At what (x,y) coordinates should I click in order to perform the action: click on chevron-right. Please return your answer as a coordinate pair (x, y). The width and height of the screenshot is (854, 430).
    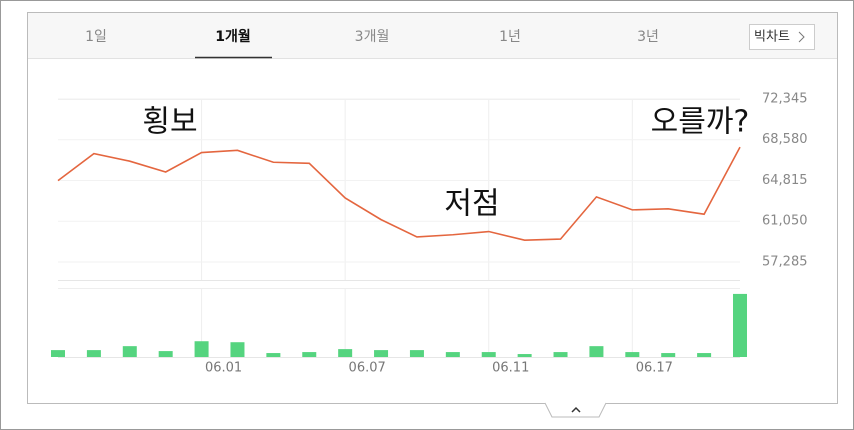
    Looking at the image, I should click on (801, 37).